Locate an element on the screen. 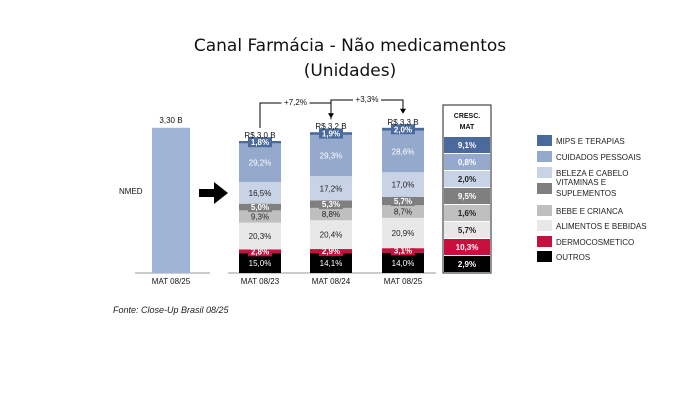 This screenshot has width=700, height=400. data-label: 14,1% is located at coordinates (331, 263).